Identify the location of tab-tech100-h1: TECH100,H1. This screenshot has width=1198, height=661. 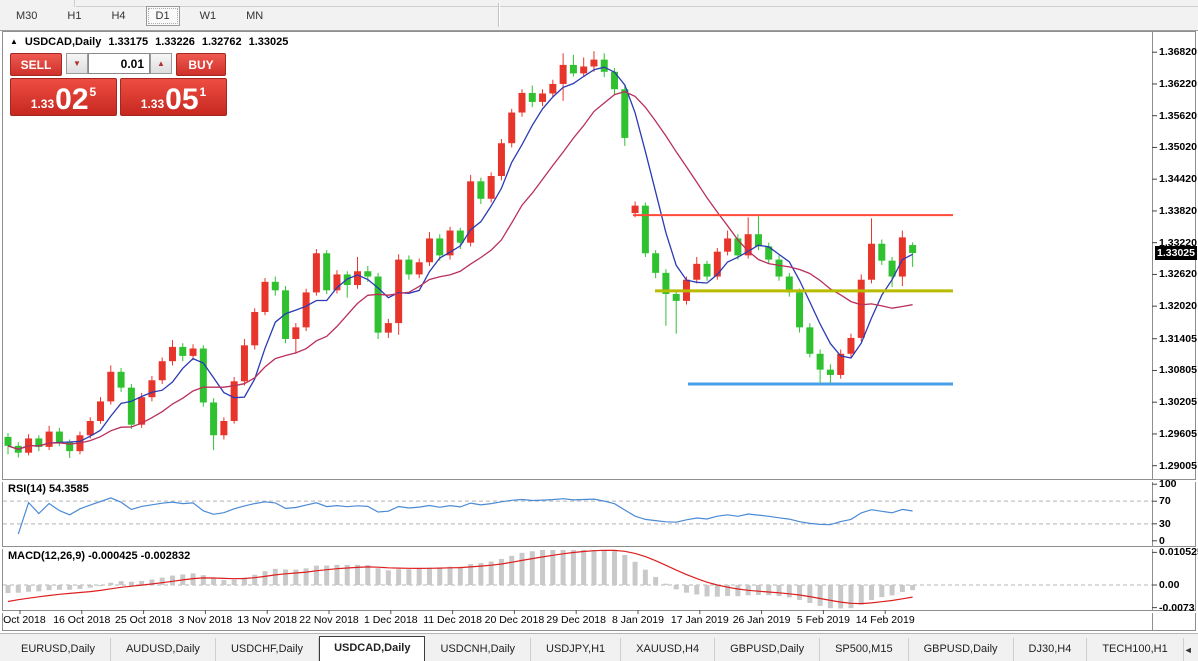
(1135, 649).